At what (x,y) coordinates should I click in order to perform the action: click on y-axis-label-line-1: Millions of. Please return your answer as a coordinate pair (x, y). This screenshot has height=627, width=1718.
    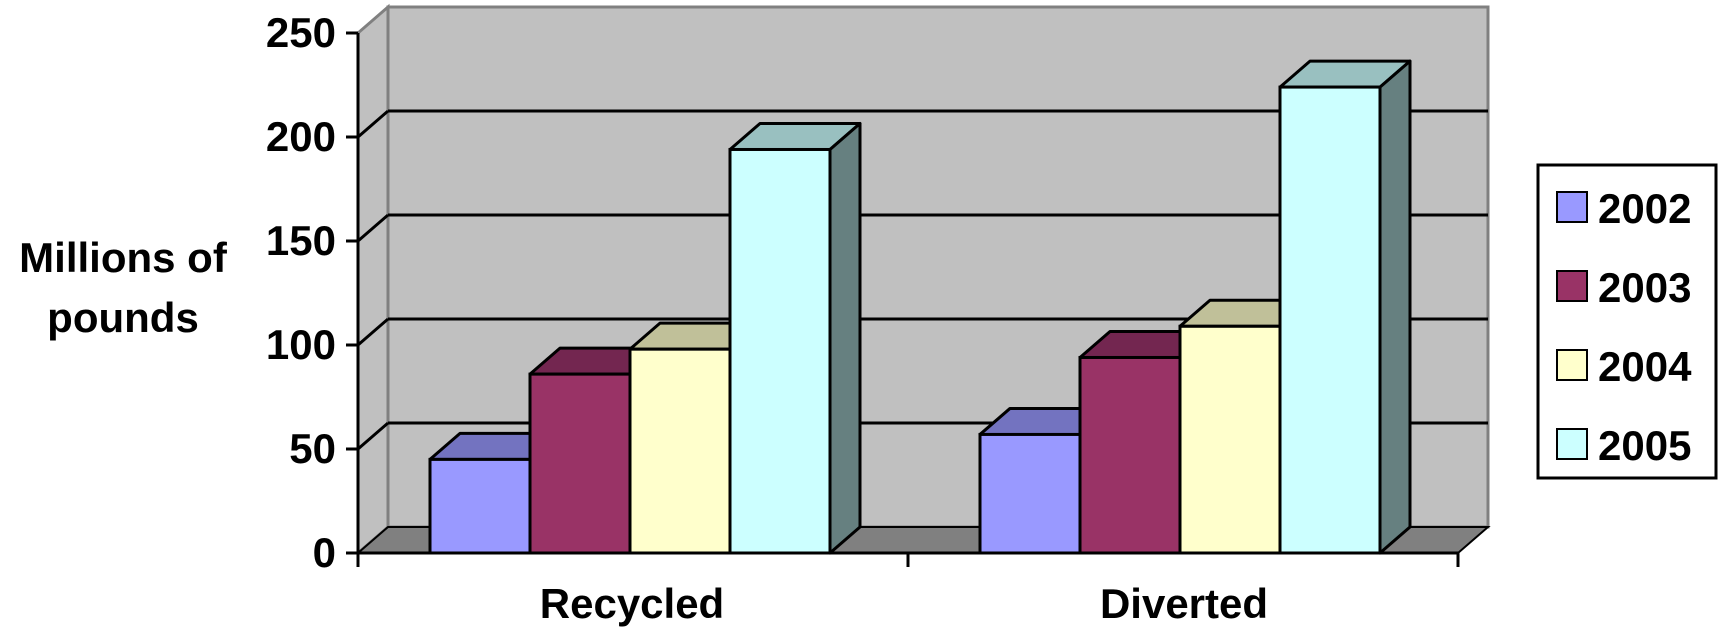
    Looking at the image, I should click on (123, 257).